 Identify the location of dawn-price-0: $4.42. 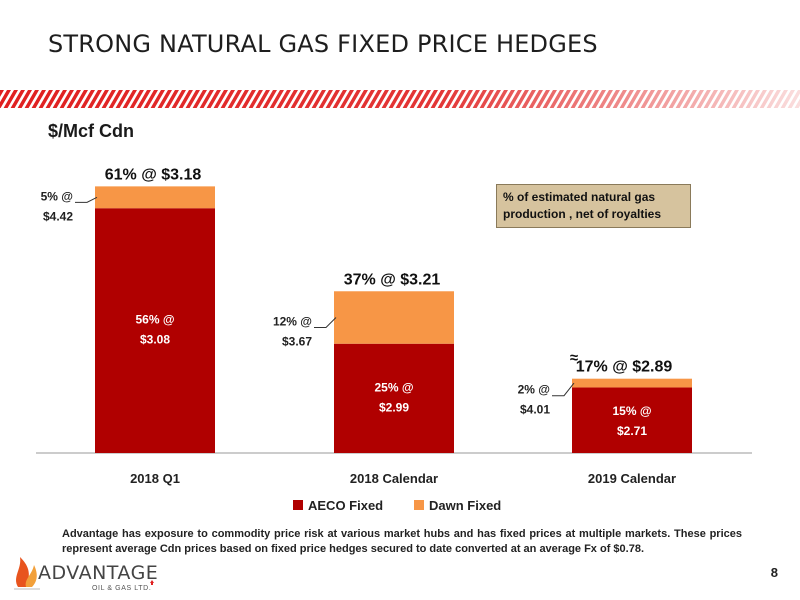
(58, 216).